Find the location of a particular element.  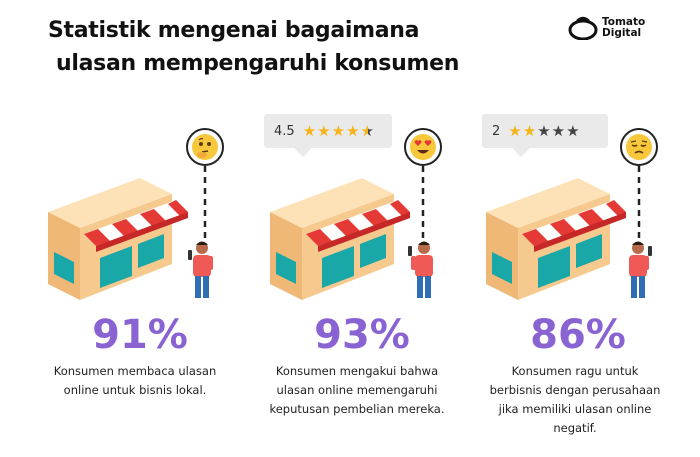

brand-line-1: Tomato is located at coordinates (624, 22).